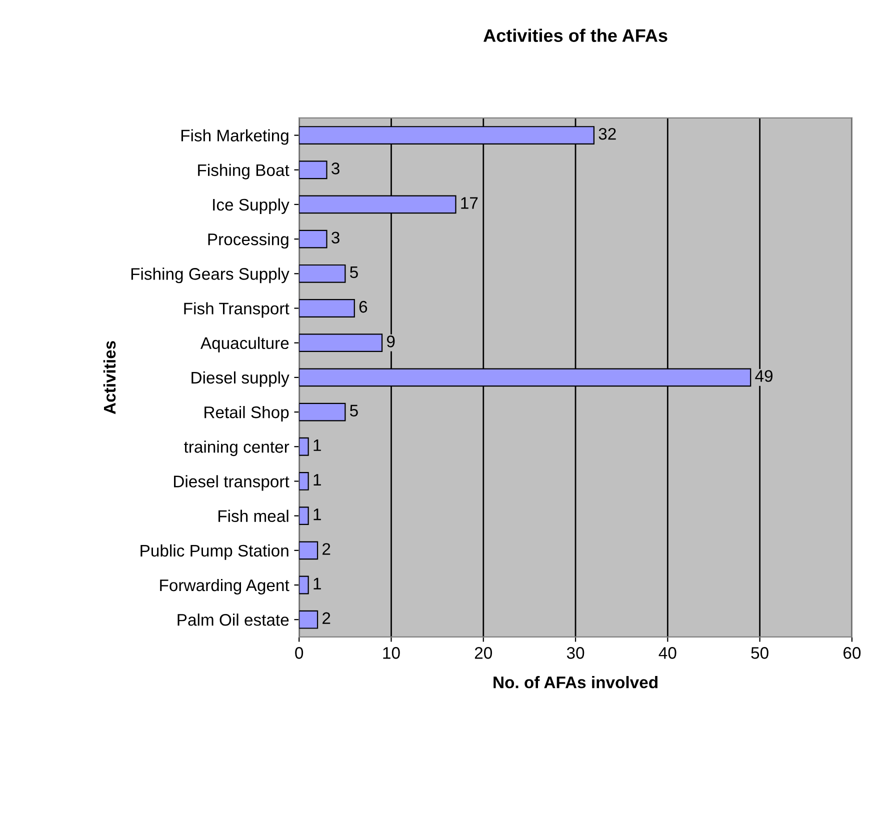  I want to click on x-tick-label: 30, so click(575, 653).